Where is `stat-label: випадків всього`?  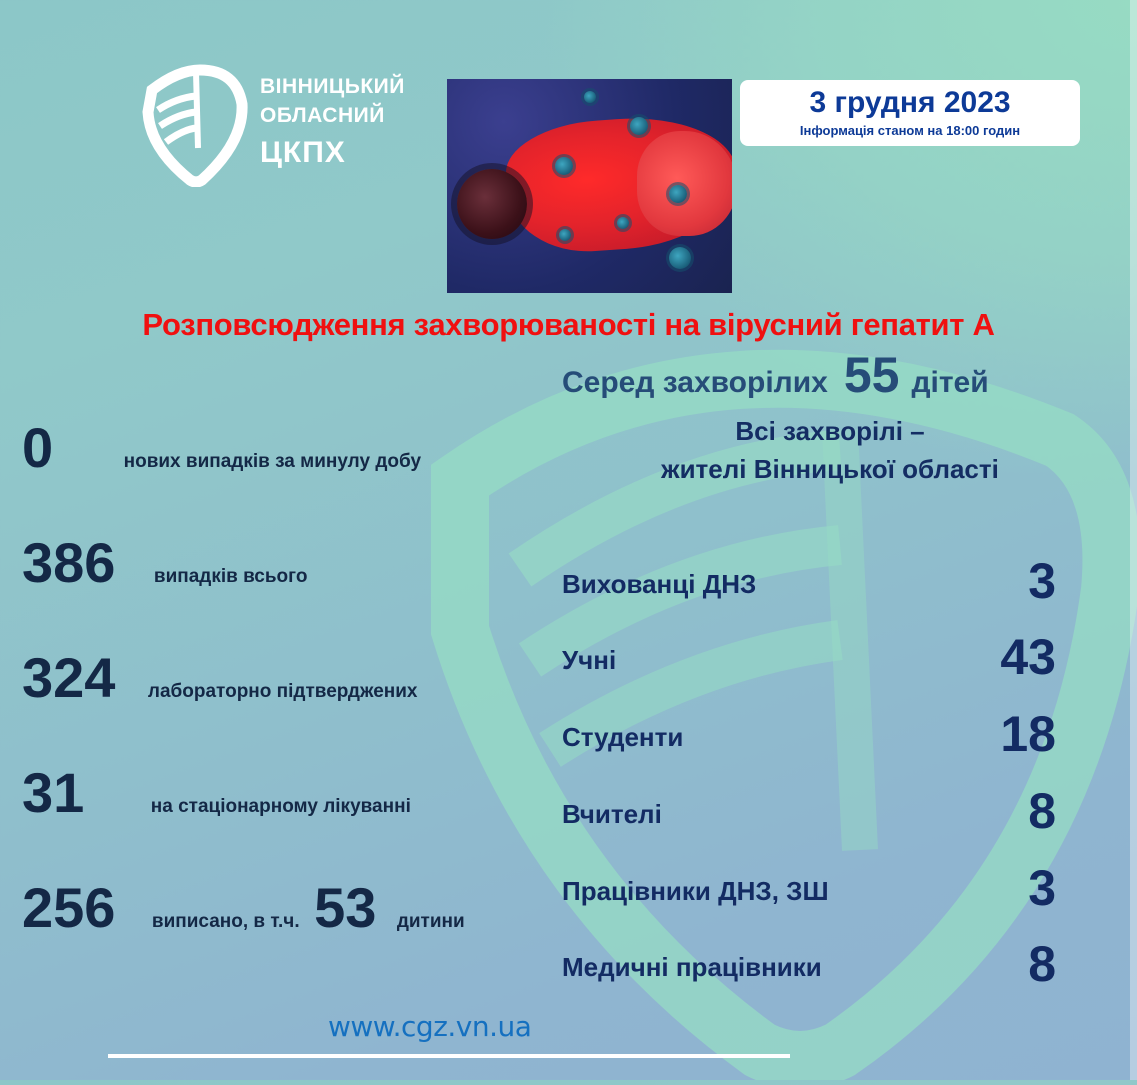 stat-label: випадків всього is located at coordinates (230, 576).